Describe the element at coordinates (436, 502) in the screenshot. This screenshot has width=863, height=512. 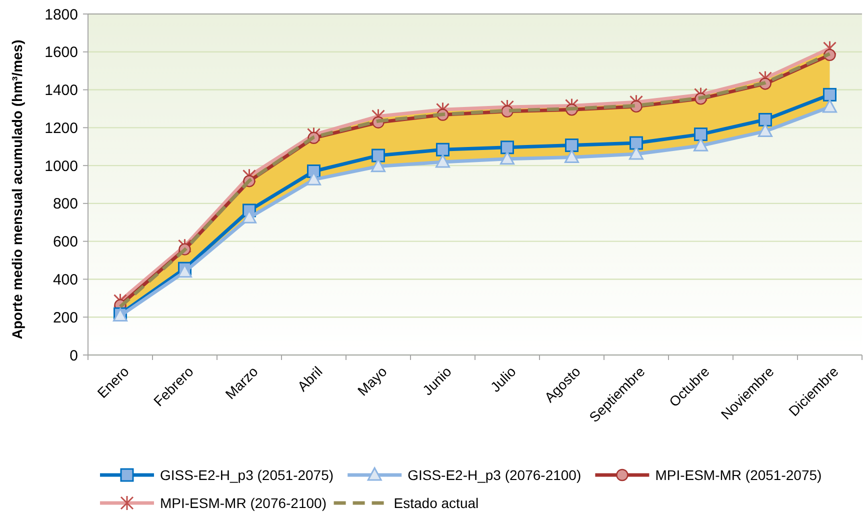
I see `legend-label: Estado actual` at that location.